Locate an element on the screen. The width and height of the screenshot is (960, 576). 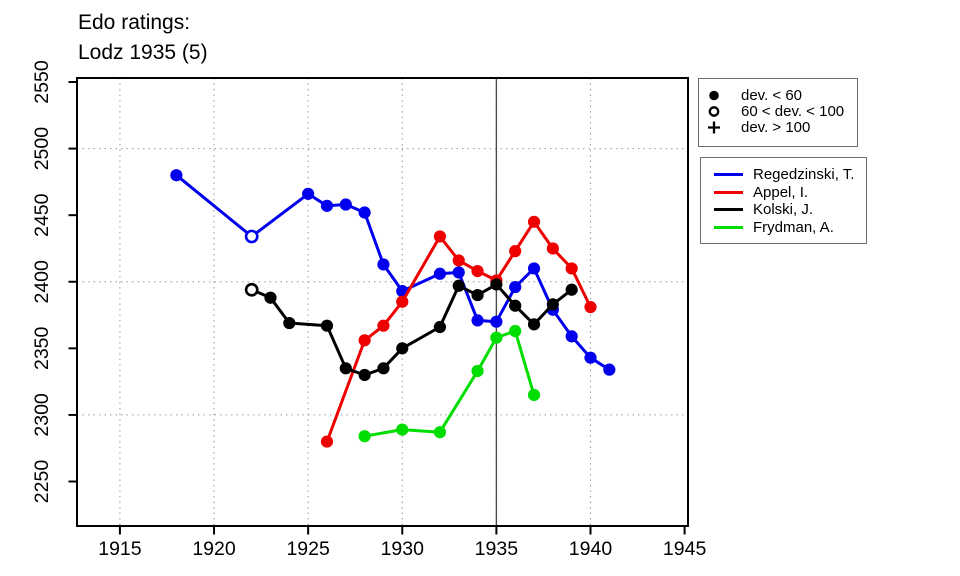
marker-legend-box: dev. < 60 60 < dev. < 100 dev. > 100 is located at coordinates (778, 112).